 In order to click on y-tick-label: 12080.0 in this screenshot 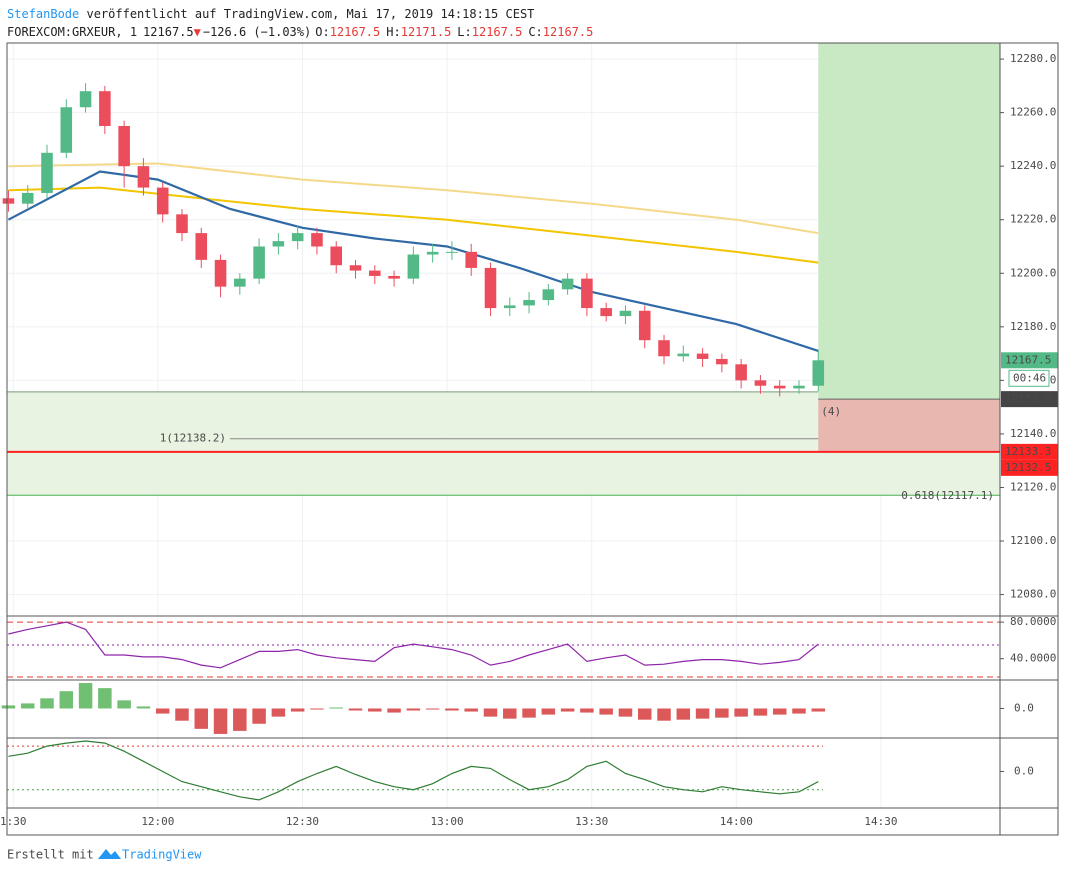, I will do `click(1033, 594)`.